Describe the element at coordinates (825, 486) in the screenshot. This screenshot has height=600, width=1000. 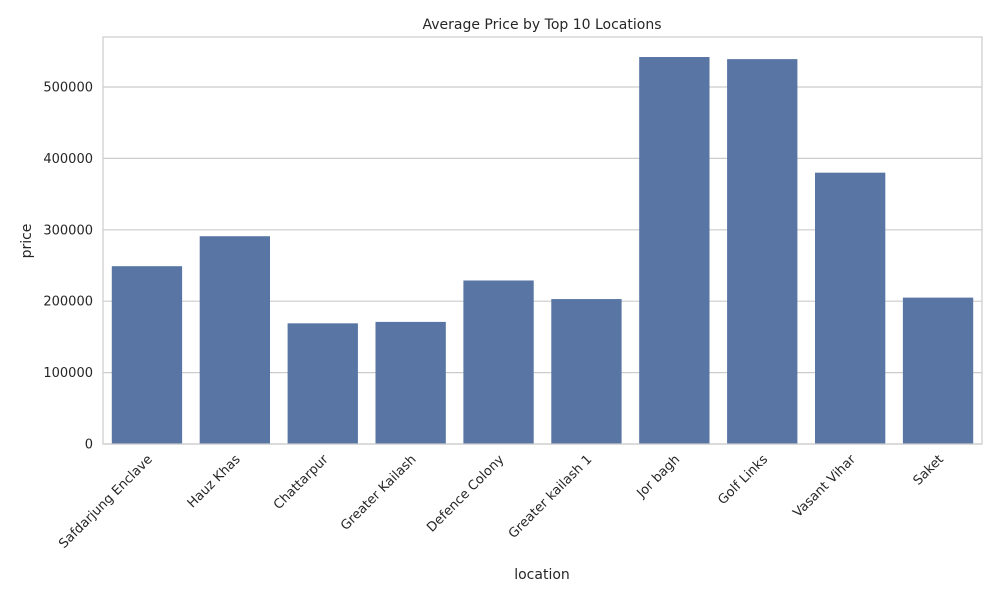
I see `x-tick-label: Vasant Vihar` at that location.